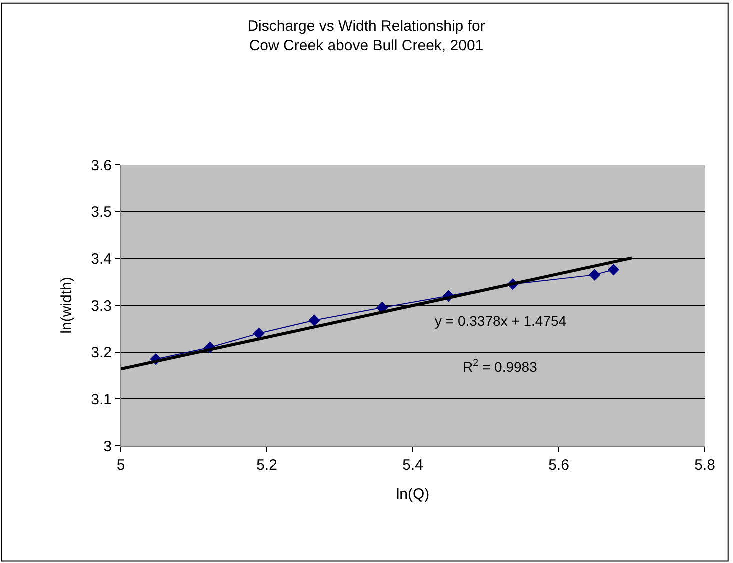  Describe the element at coordinates (559, 465) in the screenshot. I see `x-tick-label: 5.6` at that location.